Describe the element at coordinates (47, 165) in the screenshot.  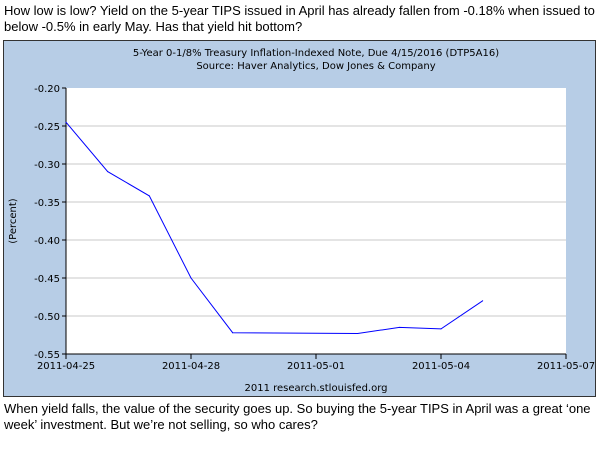
I see `y-tick-label: -0.30` at that location.